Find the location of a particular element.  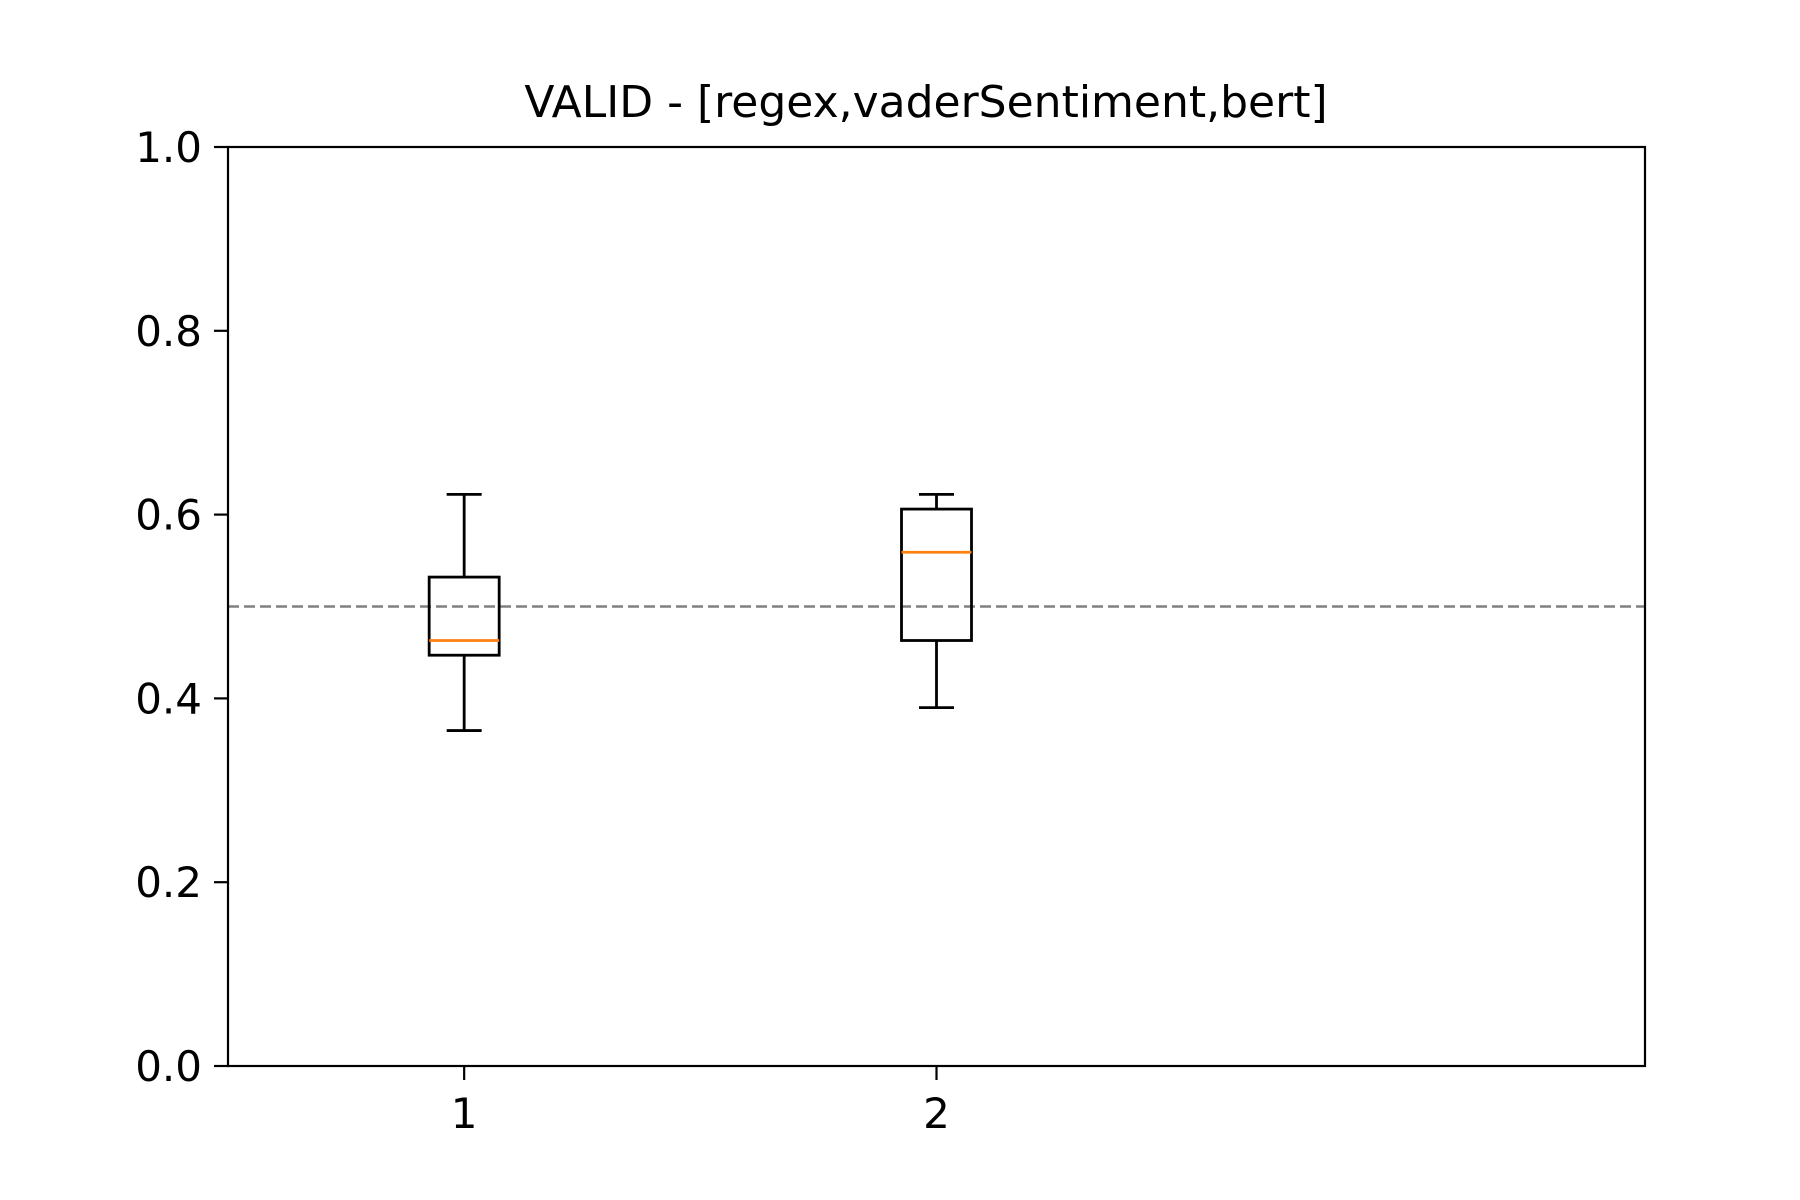

x-tick-label: 1 is located at coordinates (464, 1113).